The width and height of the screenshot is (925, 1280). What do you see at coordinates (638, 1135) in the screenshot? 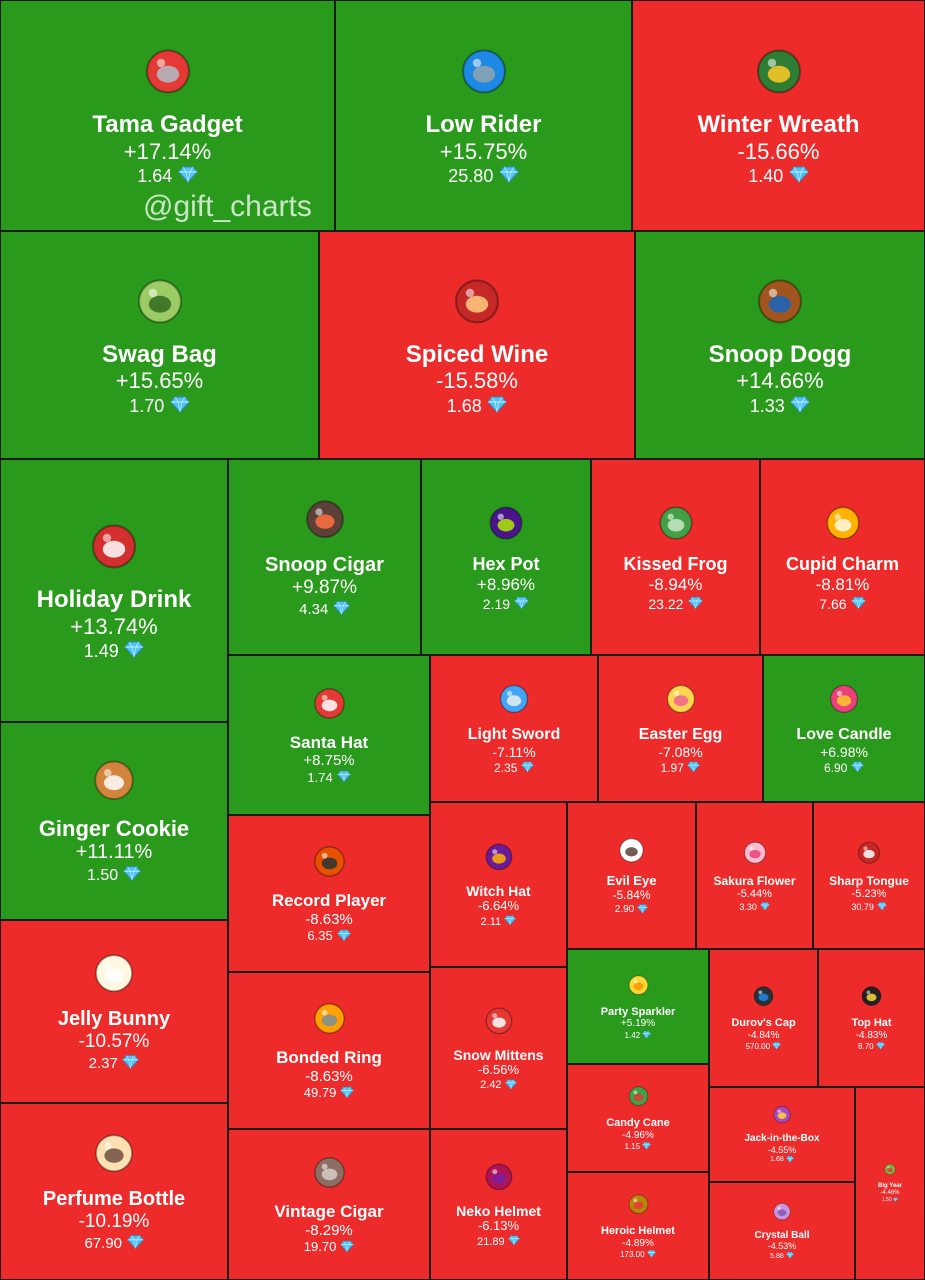
I see `tile-change: -4.96%` at bounding box center [638, 1135].